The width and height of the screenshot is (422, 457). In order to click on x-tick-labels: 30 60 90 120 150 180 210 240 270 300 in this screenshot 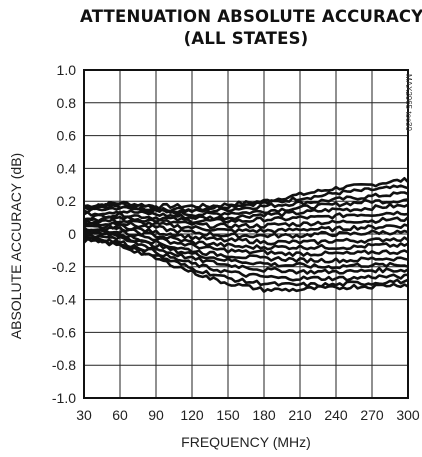, I will do `click(248, 415)`.